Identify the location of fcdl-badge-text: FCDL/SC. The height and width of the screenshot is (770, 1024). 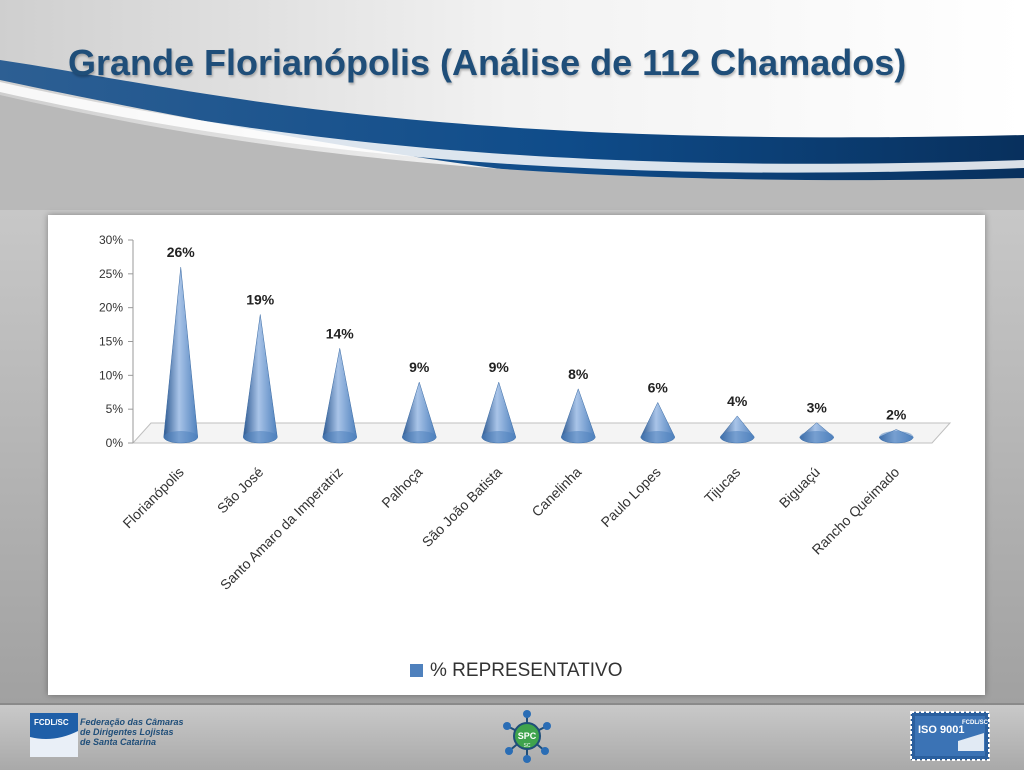
(51, 722).